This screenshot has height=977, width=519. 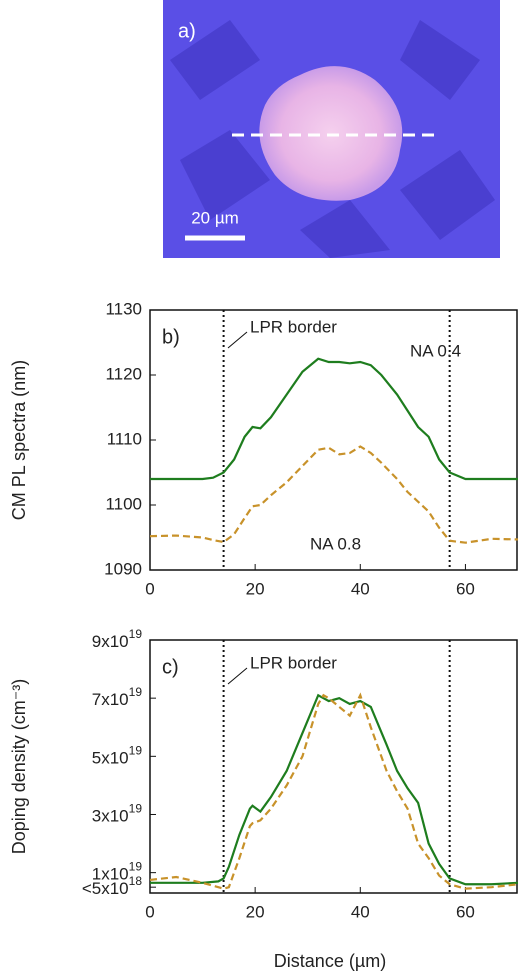 I want to click on panel-label: a), so click(x=187, y=31).